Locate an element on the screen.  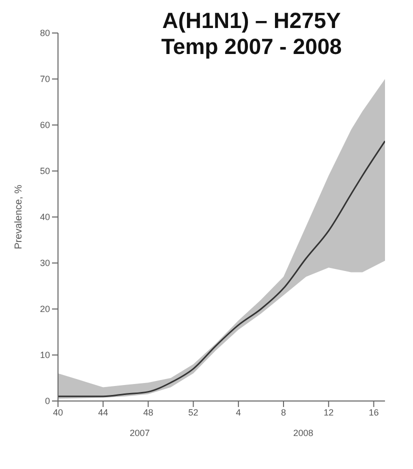
y-tick-label: 50 is located at coordinates (45, 171).